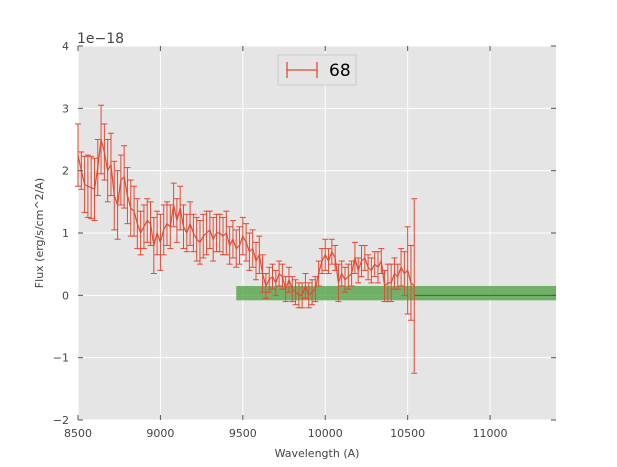 This screenshot has height=467, width=617. I want to click on horizontal-band, so click(396, 293).